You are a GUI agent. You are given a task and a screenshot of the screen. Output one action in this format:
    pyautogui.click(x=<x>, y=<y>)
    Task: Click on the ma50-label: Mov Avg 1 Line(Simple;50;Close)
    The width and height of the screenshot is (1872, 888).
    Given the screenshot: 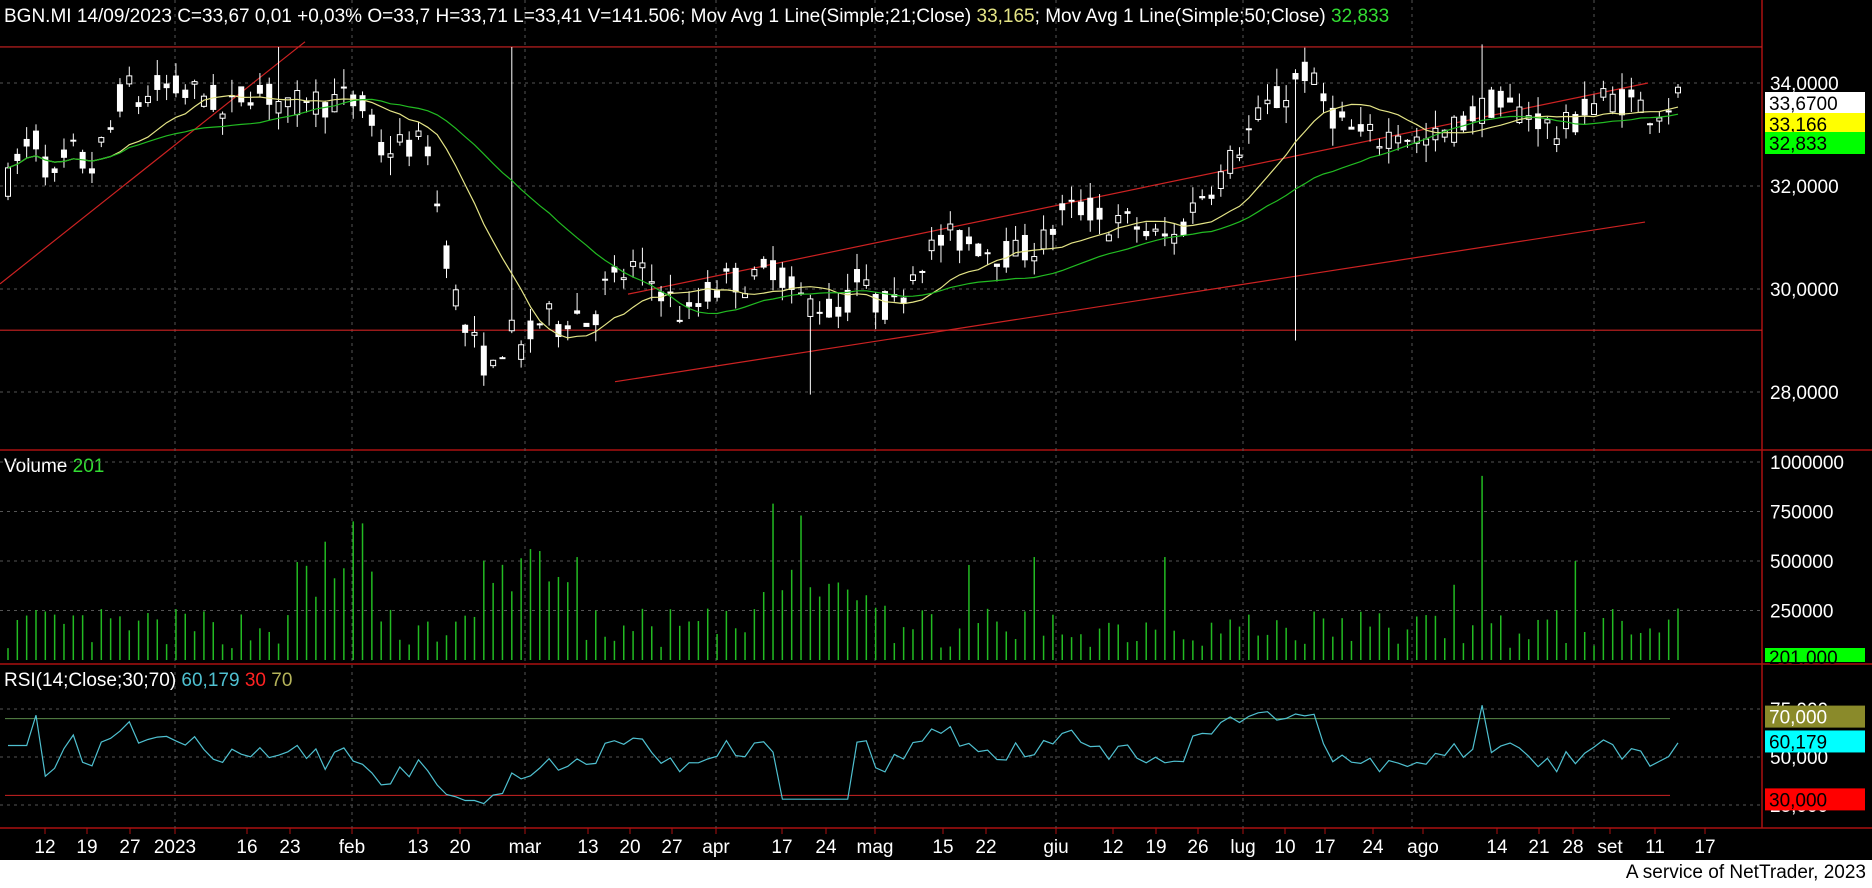 What is the action you would take?
    pyautogui.click(x=1188, y=16)
    